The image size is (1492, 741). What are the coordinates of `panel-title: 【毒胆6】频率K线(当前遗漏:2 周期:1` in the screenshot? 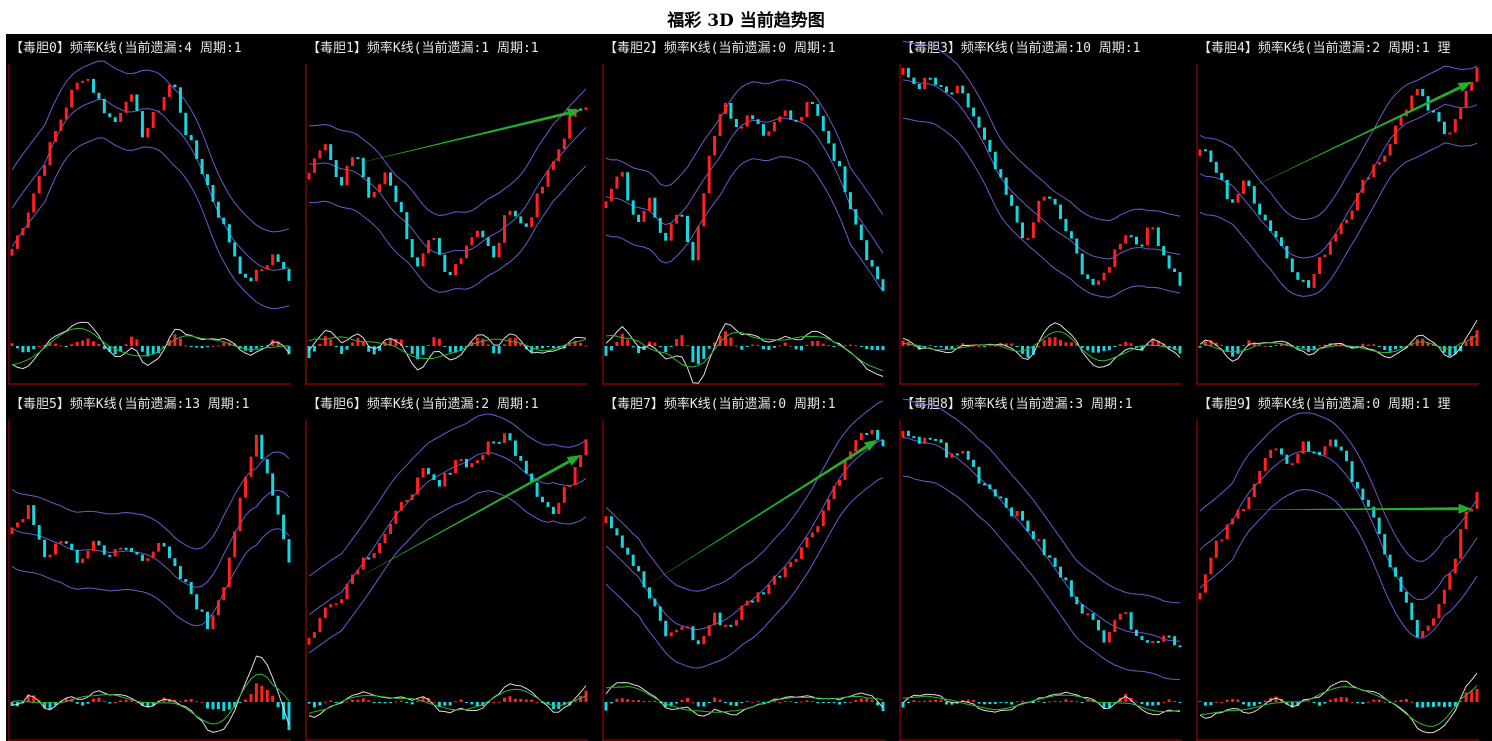 It's located at (423, 404).